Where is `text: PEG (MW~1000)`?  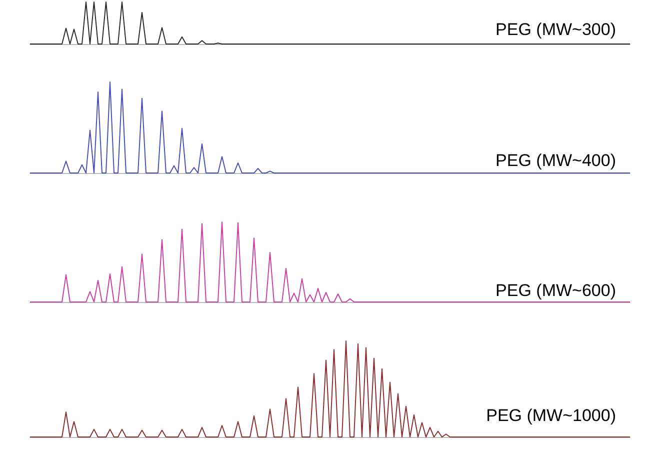 text: PEG (MW~1000) is located at coordinates (551, 415).